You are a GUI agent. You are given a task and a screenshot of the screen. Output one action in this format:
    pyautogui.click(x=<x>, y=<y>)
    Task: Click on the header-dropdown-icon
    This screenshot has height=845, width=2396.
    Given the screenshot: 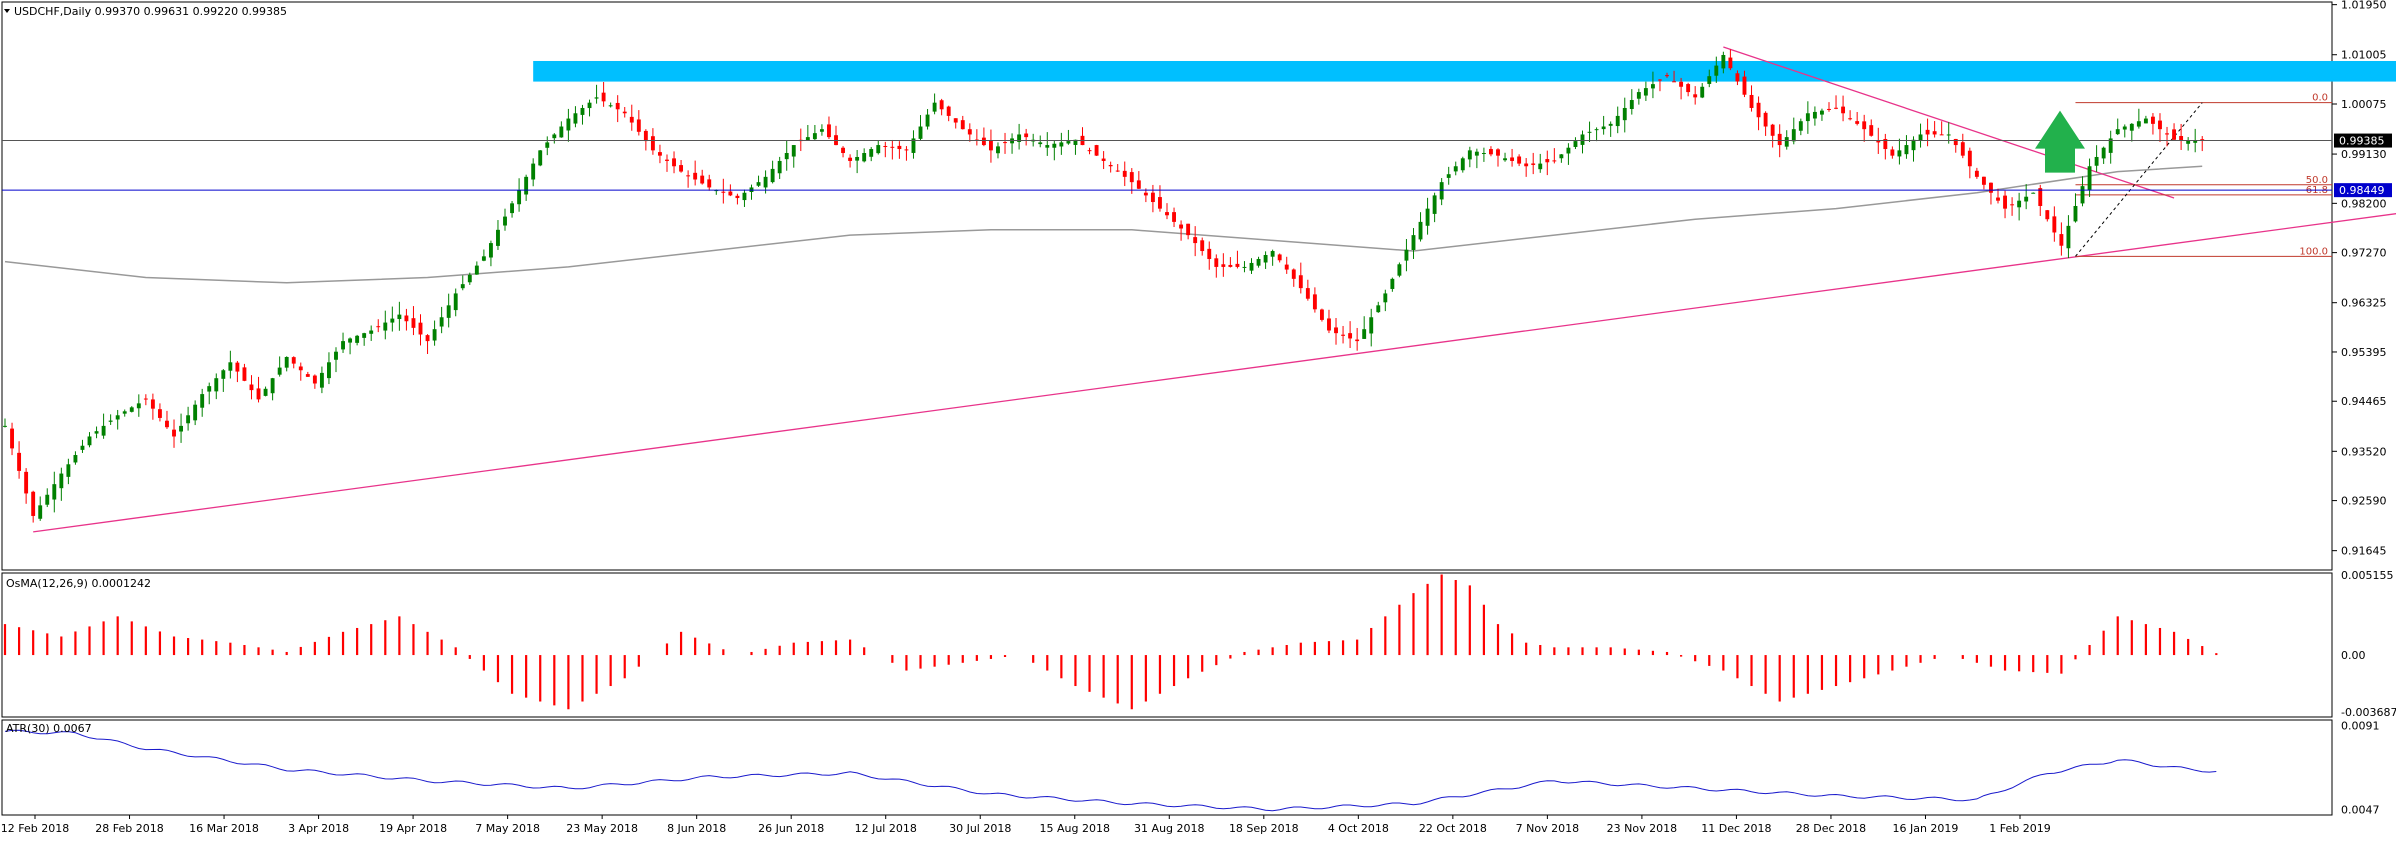 What is the action you would take?
    pyautogui.click(x=7, y=11)
    